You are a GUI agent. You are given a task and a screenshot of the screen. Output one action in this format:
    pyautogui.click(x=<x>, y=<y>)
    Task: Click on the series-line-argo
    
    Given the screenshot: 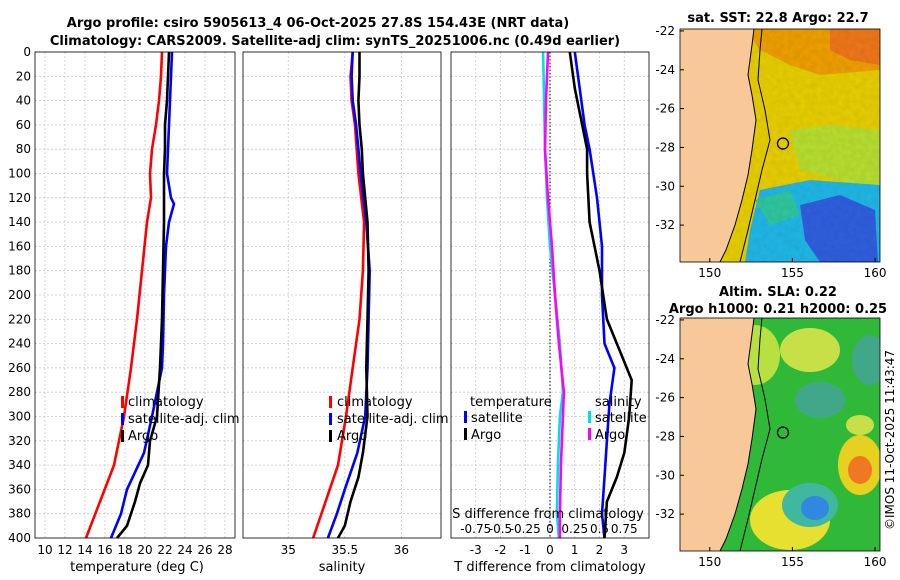 What is the action you would take?
    pyautogui.click(x=143, y=295)
    